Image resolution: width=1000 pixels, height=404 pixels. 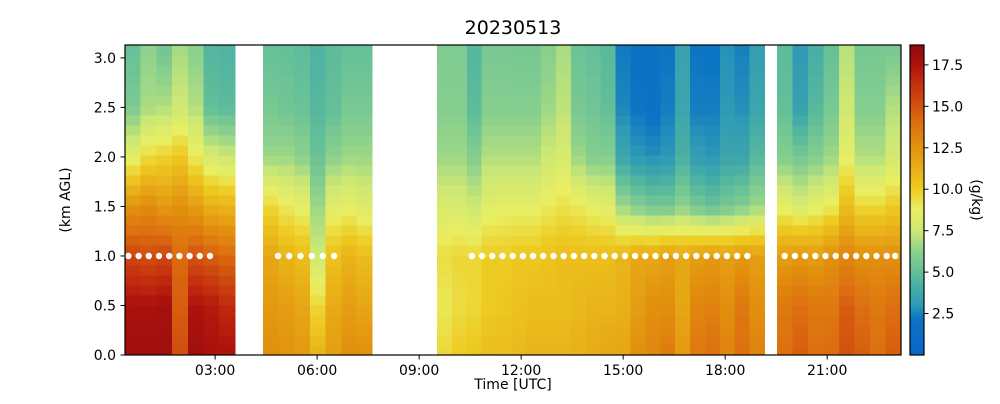 What do you see at coordinates (947, 107) in the screenshot?
I see `colorbar-tick-label: 15.0` at bounding box center [947, 107].